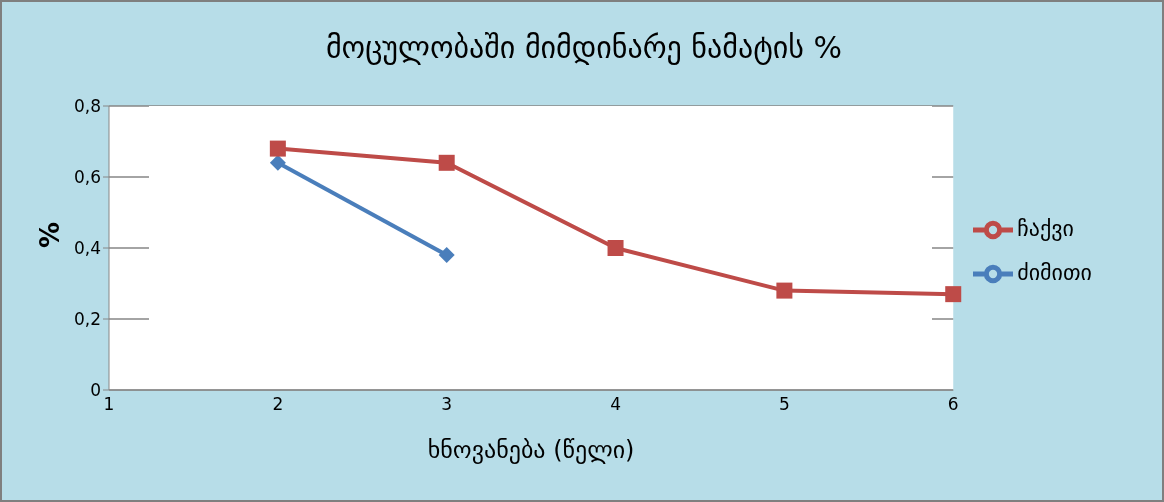 This screenshot has width=1164, height=502. I want to click on y-tick-label: 0, so click(95, 390).